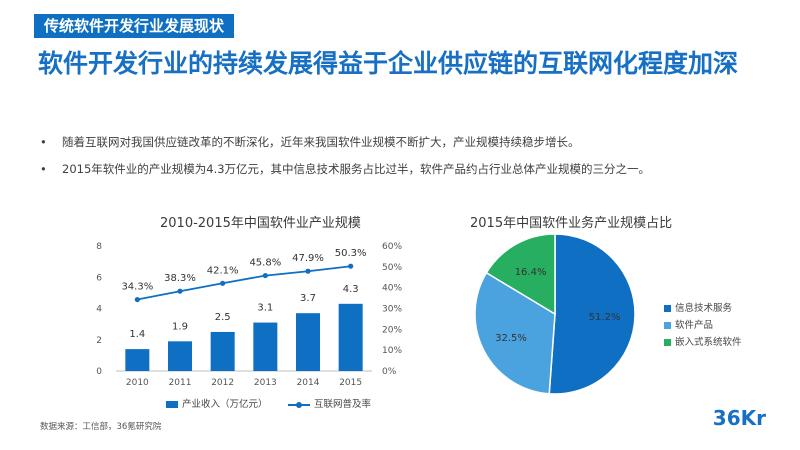 The image size is (800, 450). Describe the element at coordinates (531, 272) in the screenshot. I see `pie-slice-label: 16.4%` at that location.